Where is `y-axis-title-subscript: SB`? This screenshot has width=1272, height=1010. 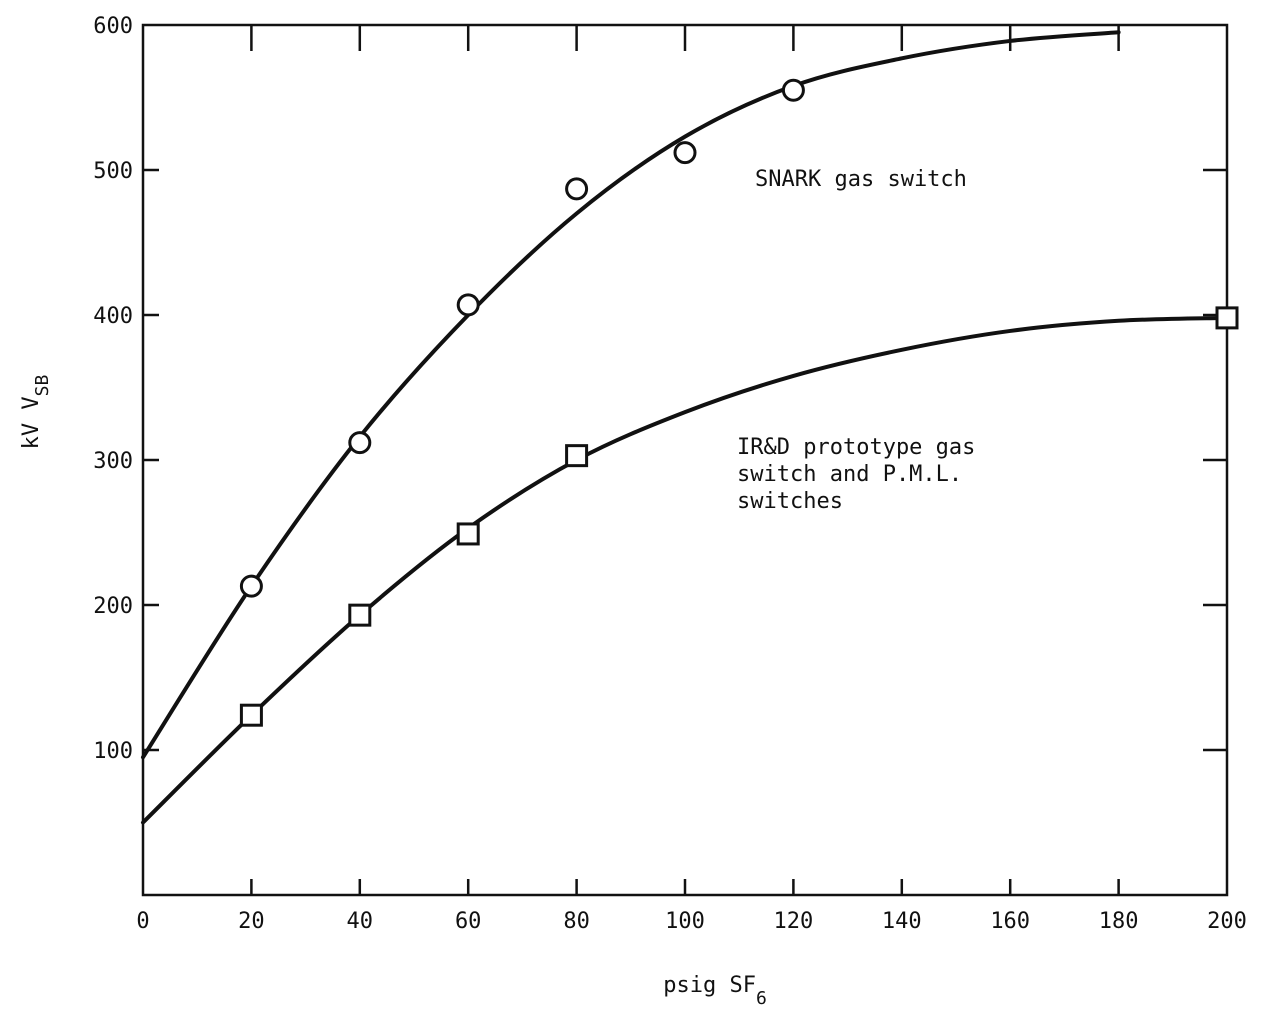 y-axis-title-subscript: SB is located at coordinates (42, 386).